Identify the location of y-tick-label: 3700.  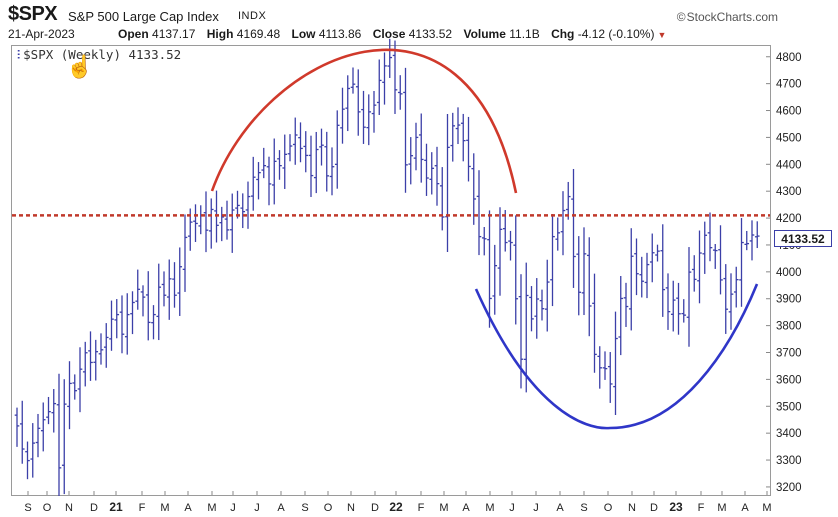
(789, 354).